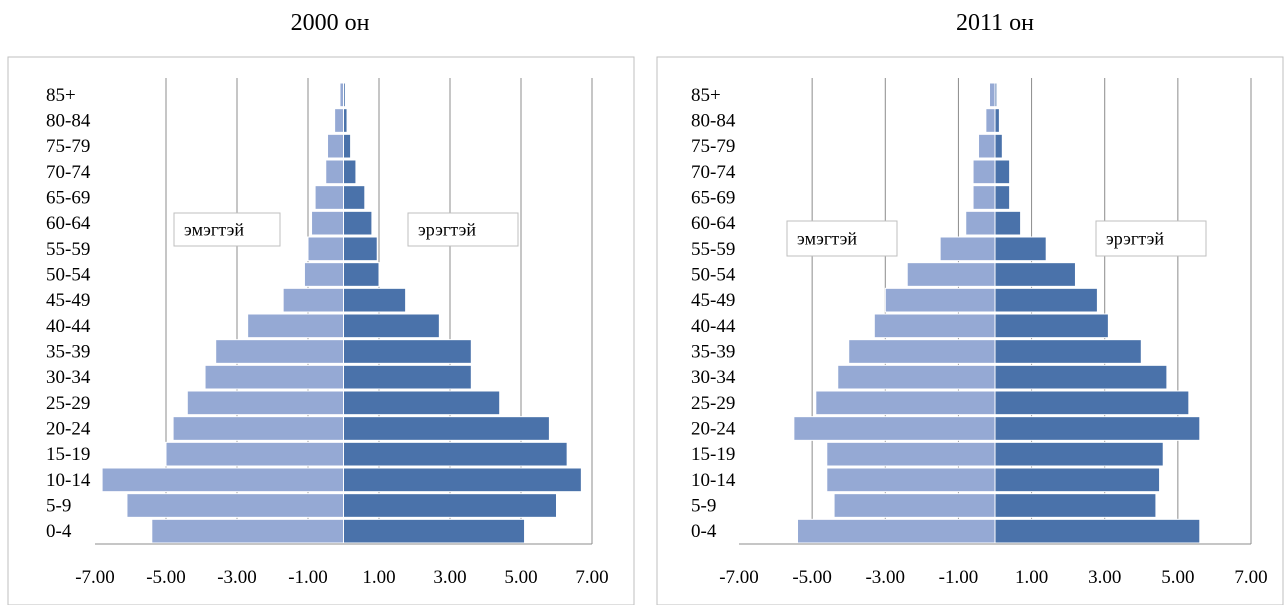 This screenshot has width=1285, height=605. I want to click on y-tick-label: 0-4, so click(704, 531).